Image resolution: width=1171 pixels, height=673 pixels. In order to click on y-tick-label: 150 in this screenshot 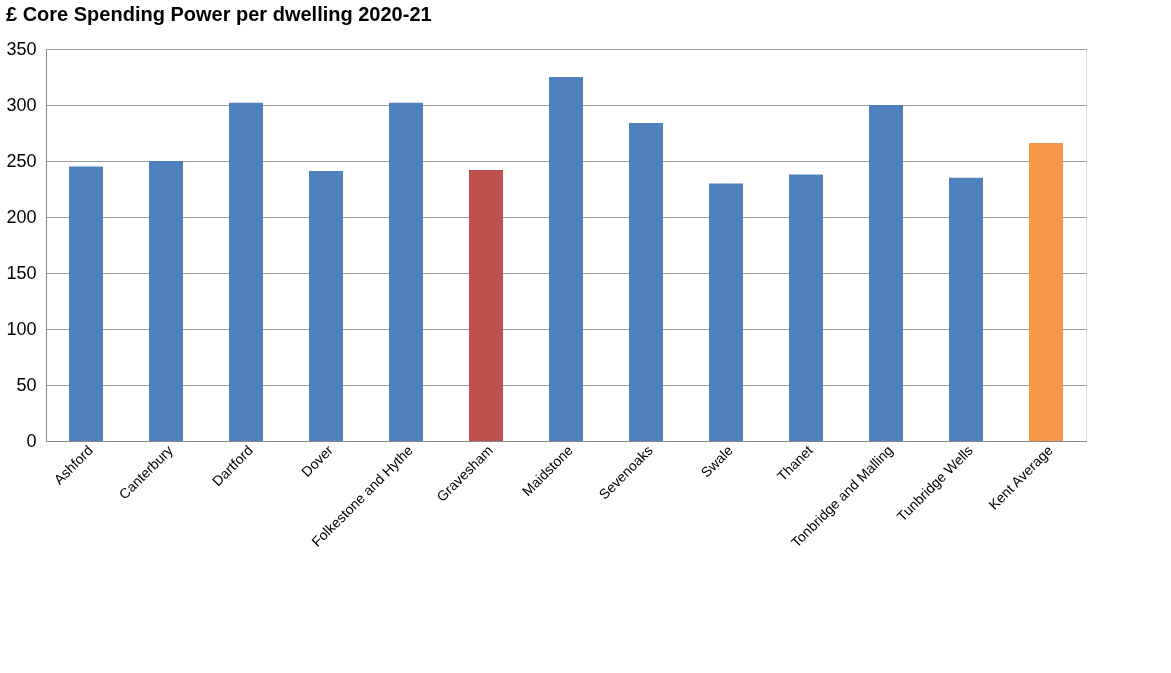, I will do `click(21, 272)`.